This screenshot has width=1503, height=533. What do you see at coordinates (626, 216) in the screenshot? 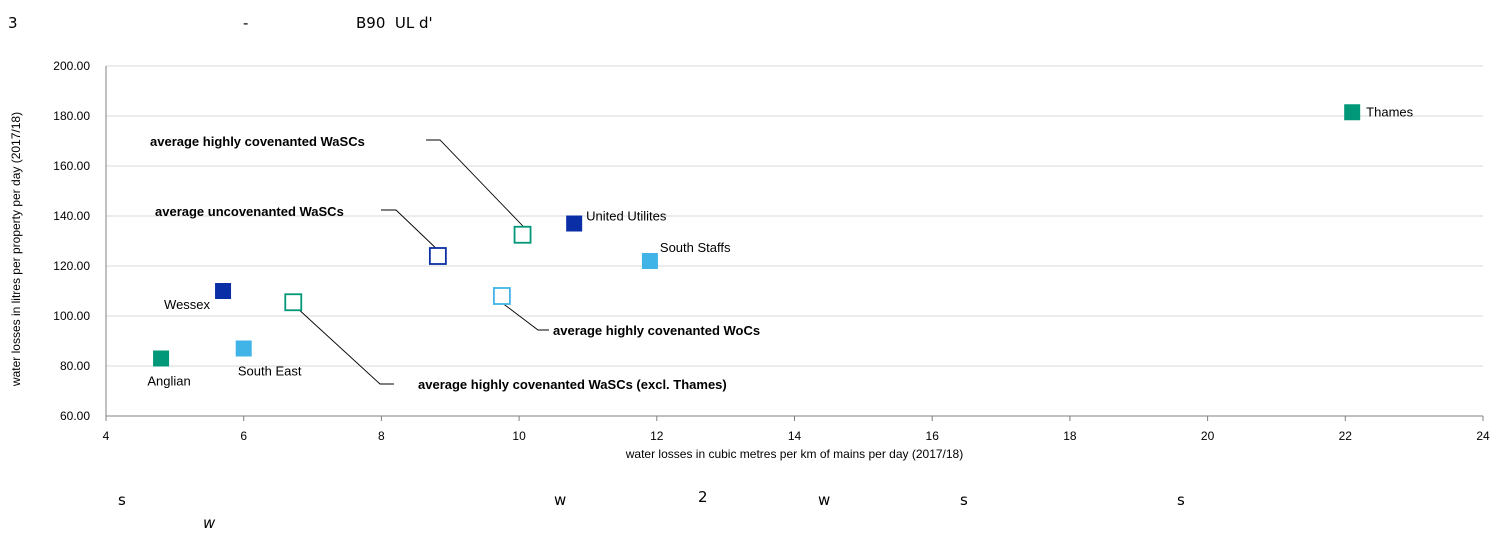
I see `point-label-1: United Utilites` at bounding box center [626, 216].